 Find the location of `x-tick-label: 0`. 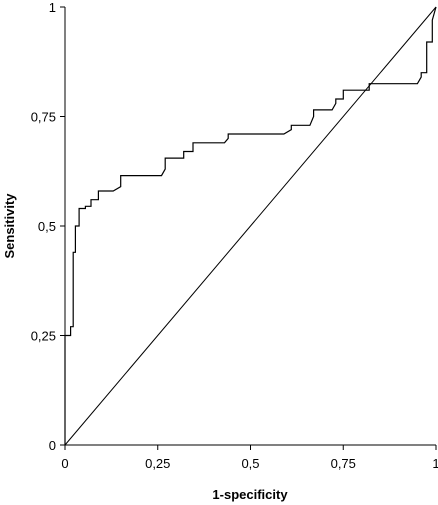

x-tick-label: 0 is located at coordinates (64, 463).